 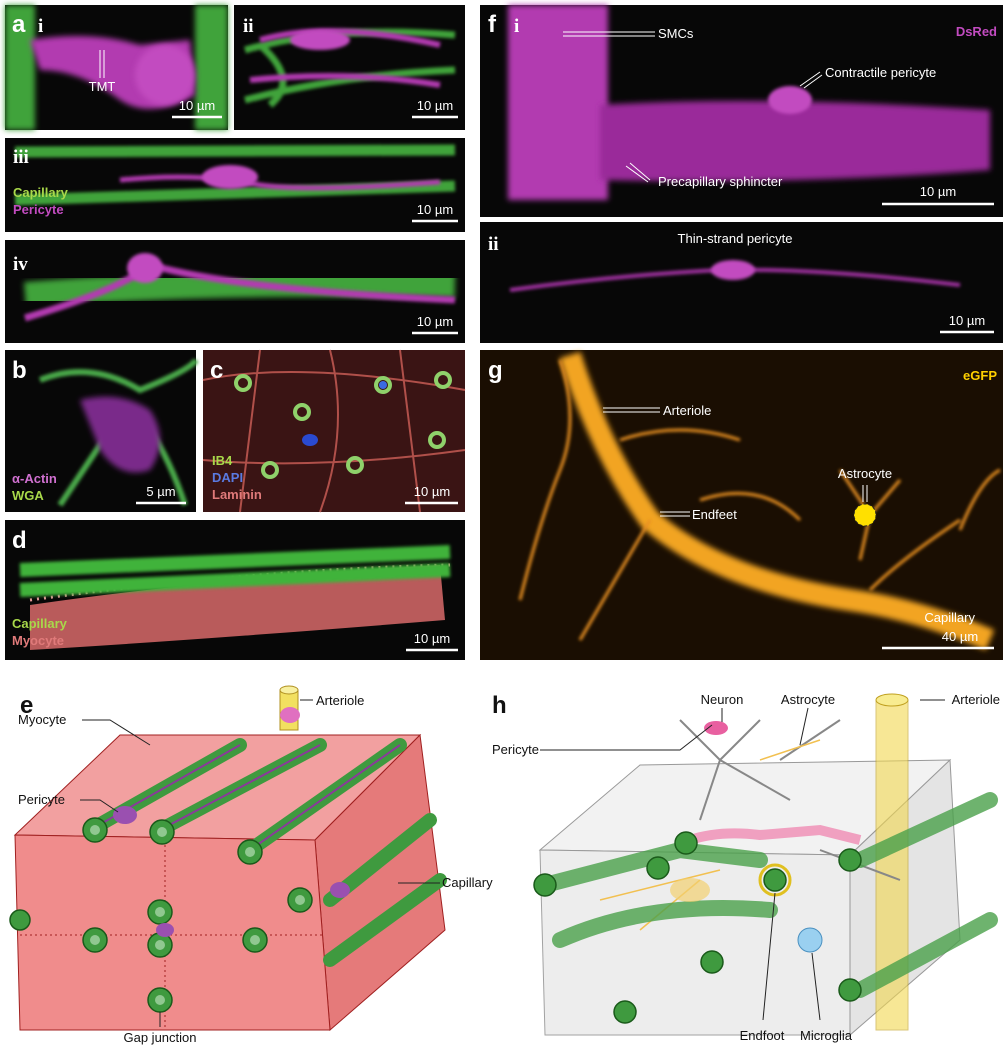 I want to click on legend-entry: Capillary, so click(x=40, y=623).